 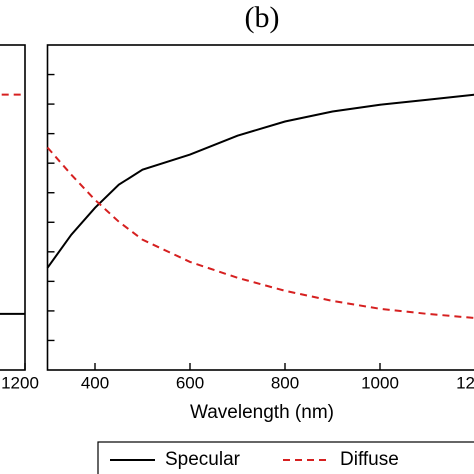 I want to click on x-tick-label: 600, so click(x=190, y=382).